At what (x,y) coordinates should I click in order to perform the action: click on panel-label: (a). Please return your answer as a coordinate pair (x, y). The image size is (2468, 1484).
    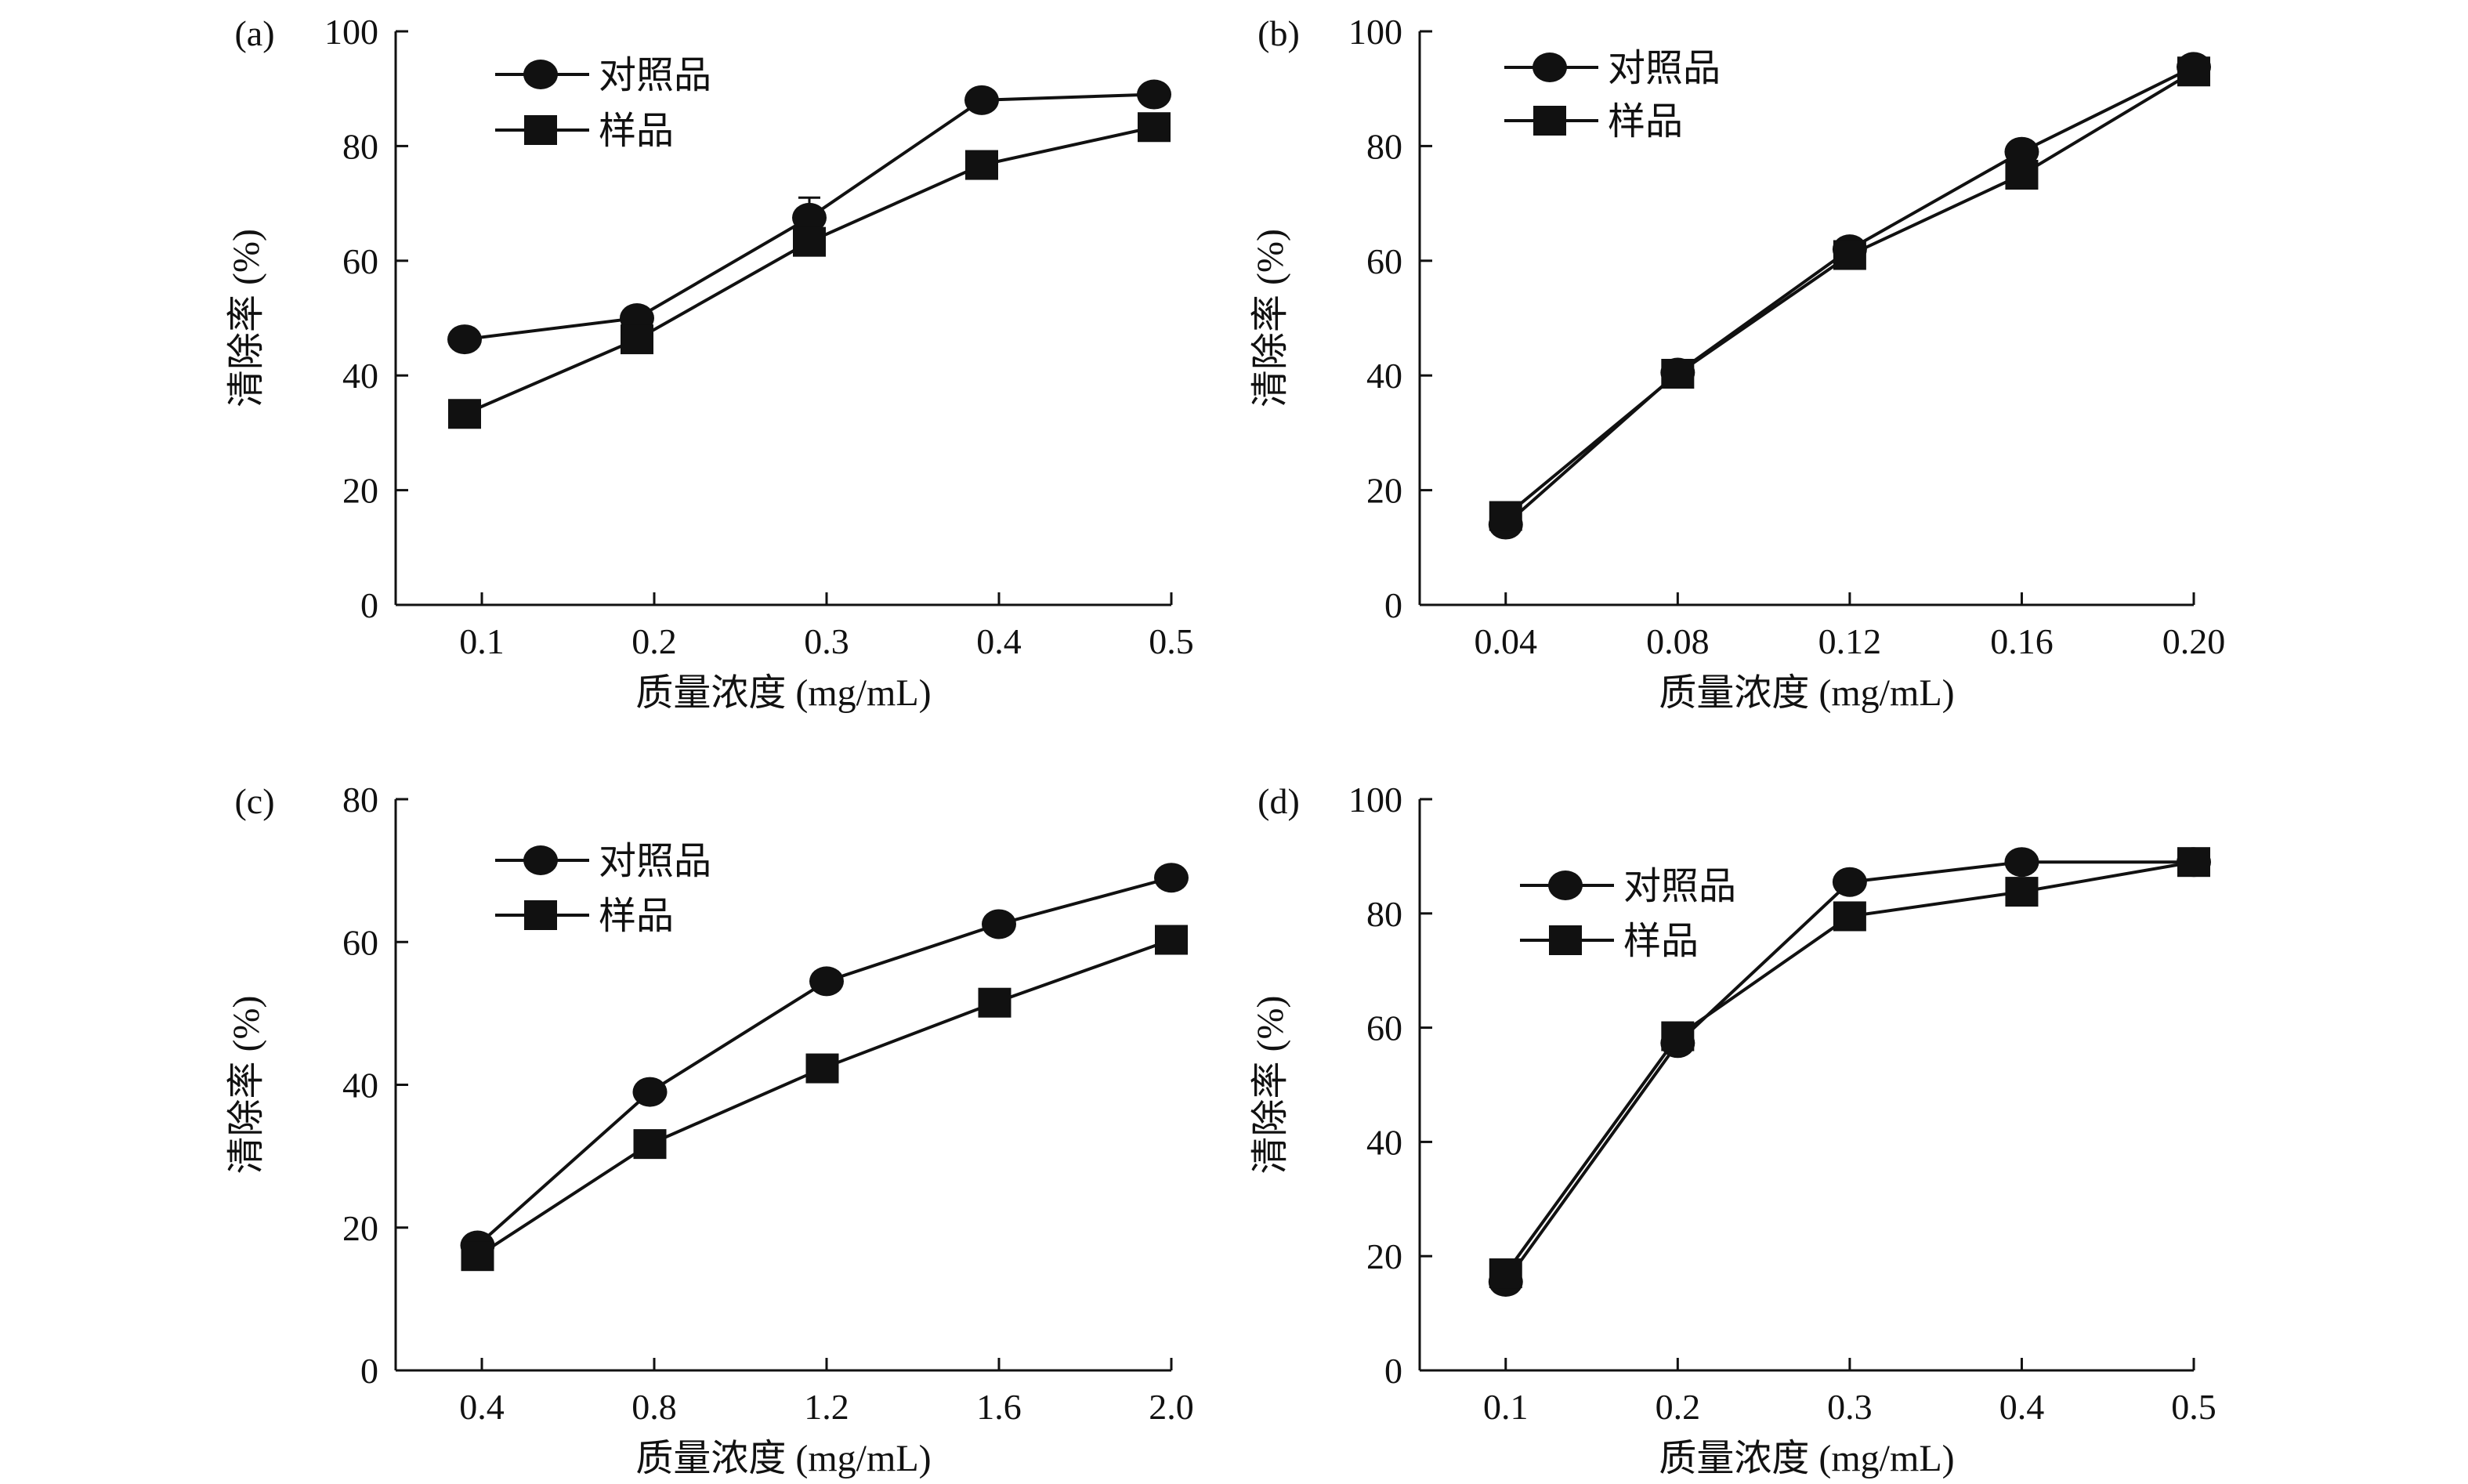
    Looking at the image, I should click on (254, 33).